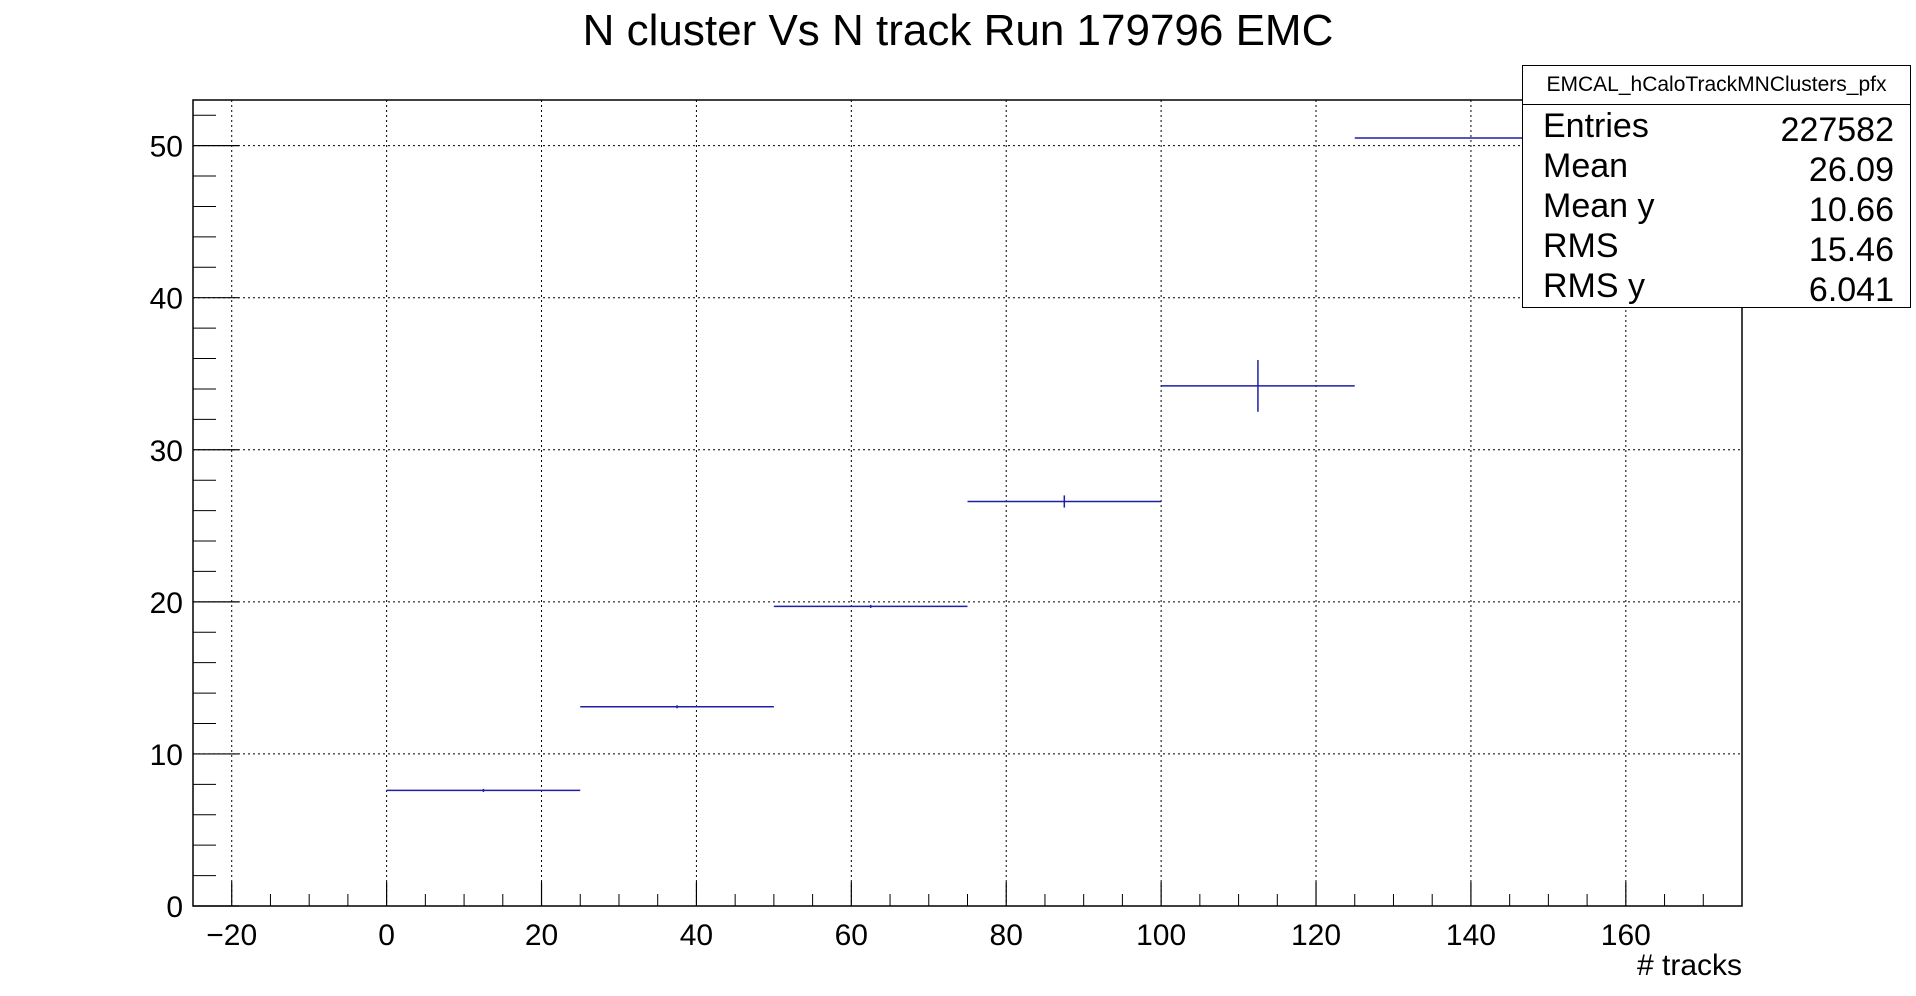 The height and width of the screenshot is (996, 1916). I want to click on x-tick-label: 60, so click(851, 935).